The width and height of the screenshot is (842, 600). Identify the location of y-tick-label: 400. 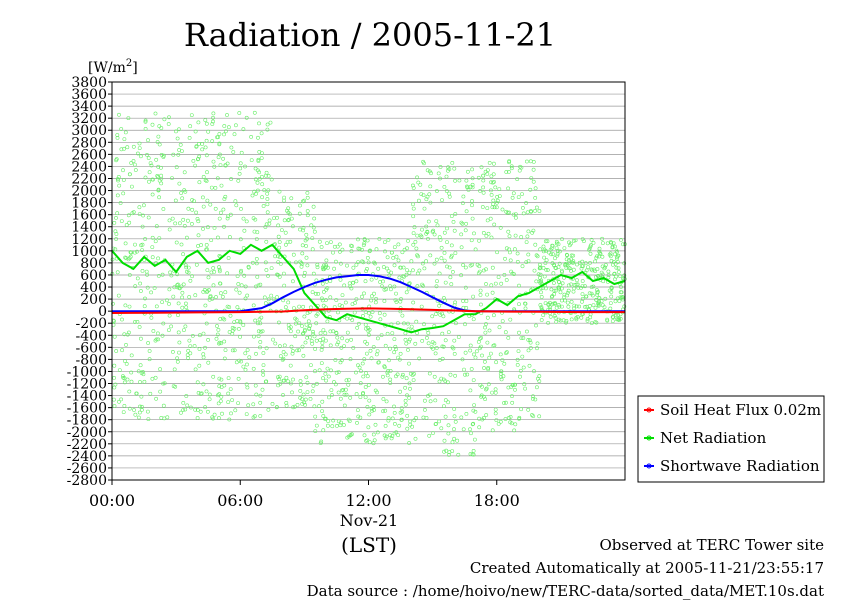
(93, 288).